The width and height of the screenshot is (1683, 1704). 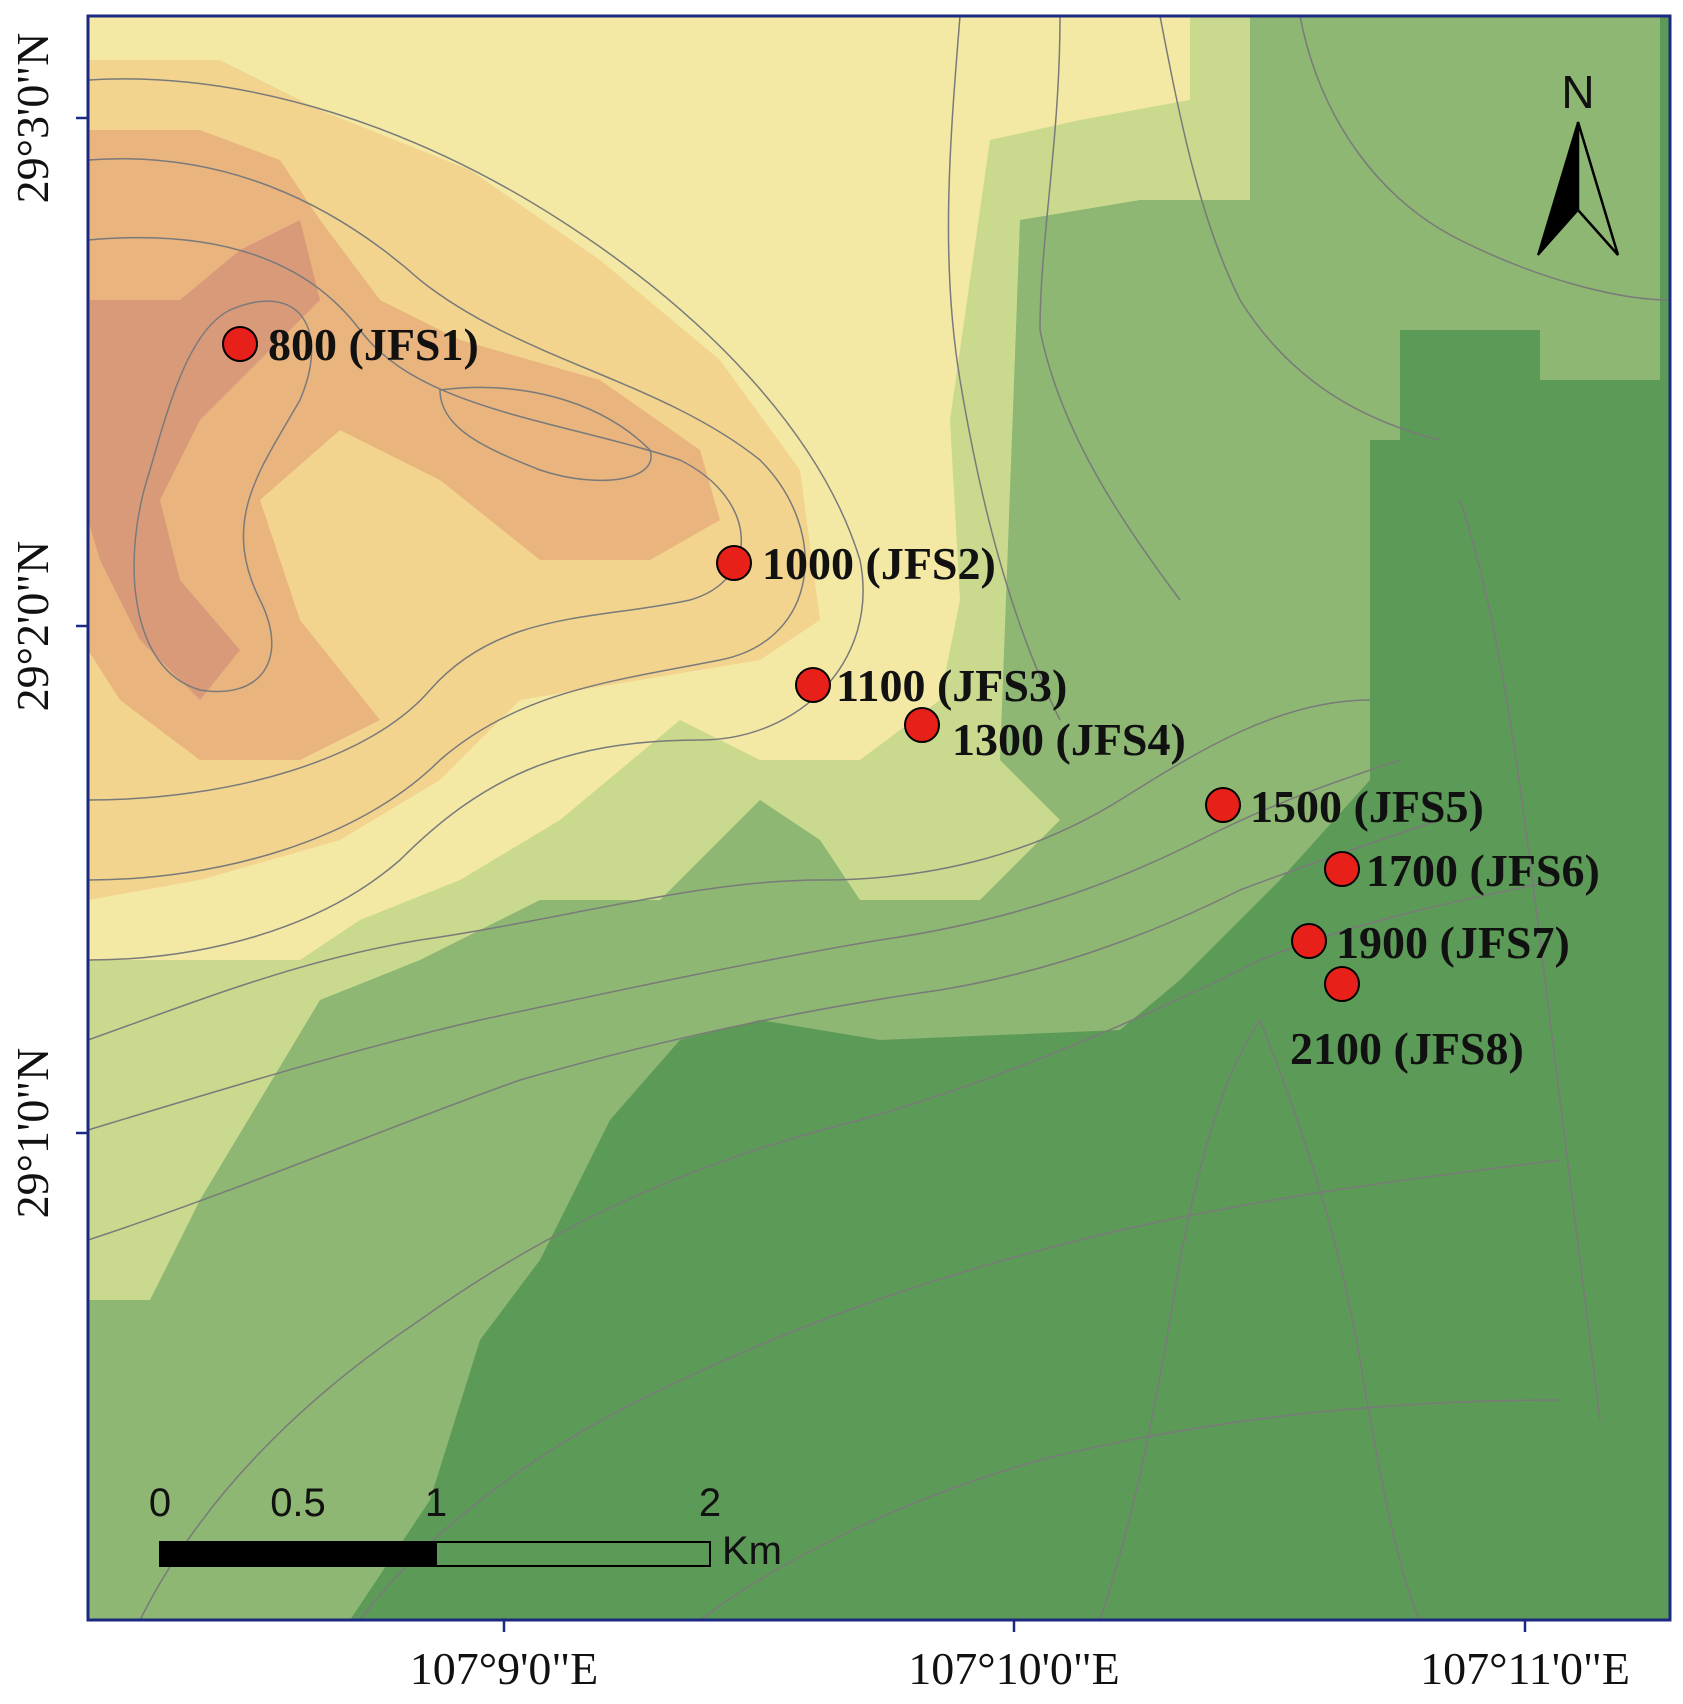 What do you see at coordinates (1407, 1020) in the screenshot?
I see `site-jfs8: 2100 (JFS8)` at bounding box center [1407, 1020].